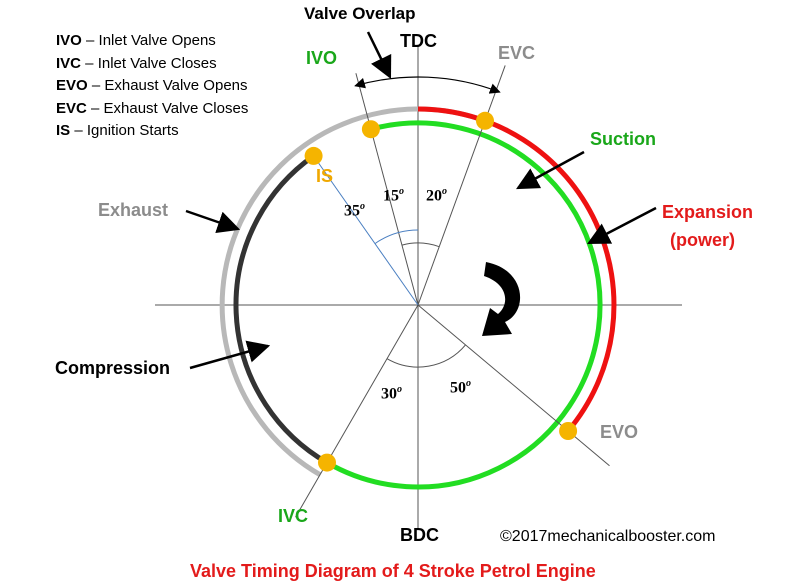 Image resolution: width=792 pixels, height=585 pixels. What do you see at coordinates (327, 462) in the screenshot?
I see `ivc-marker` at bounding box center [327, 462].